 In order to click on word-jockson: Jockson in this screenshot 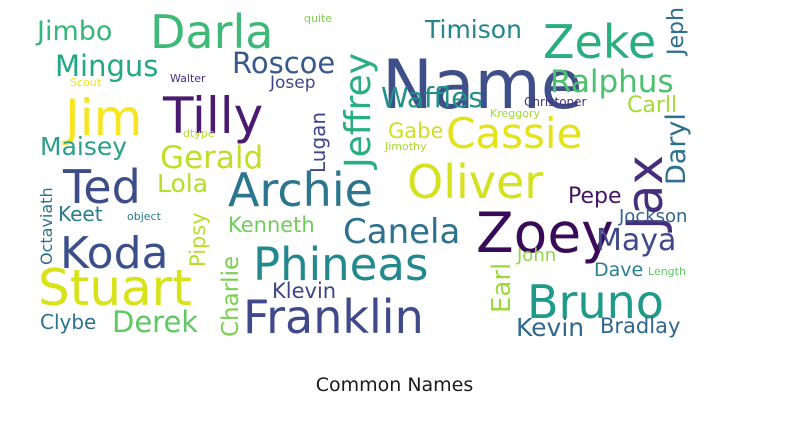, I will do `click(652, 216)`.